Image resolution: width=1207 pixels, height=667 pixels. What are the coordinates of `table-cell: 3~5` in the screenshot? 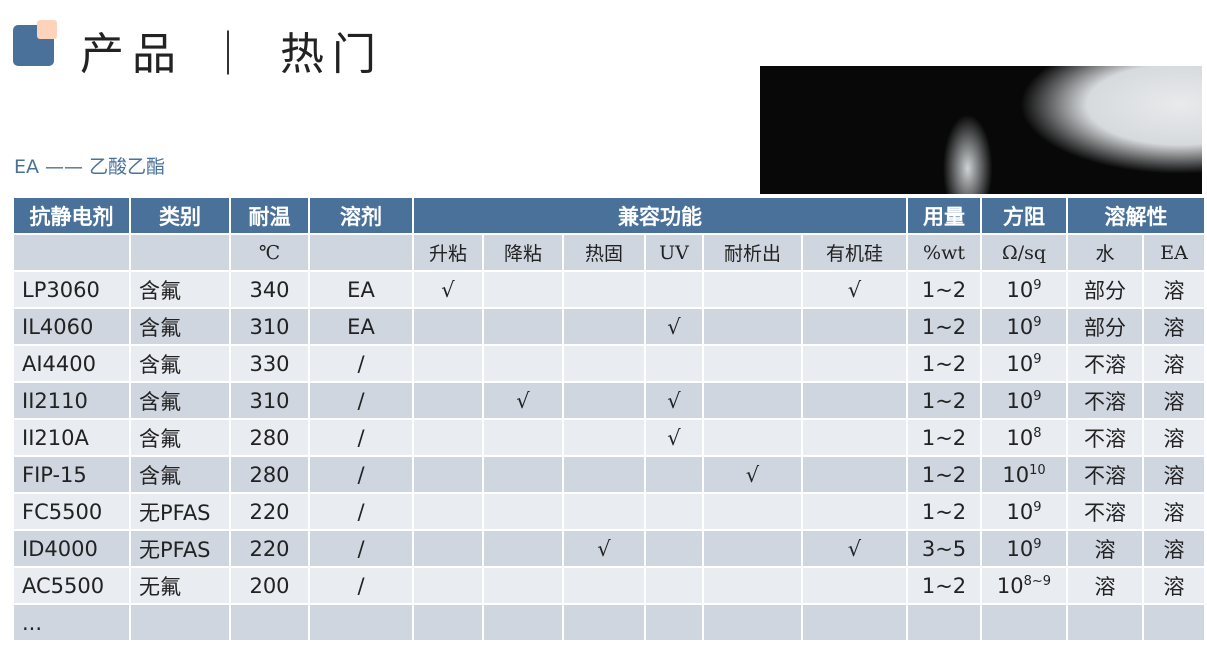 It's located at (944, 548).